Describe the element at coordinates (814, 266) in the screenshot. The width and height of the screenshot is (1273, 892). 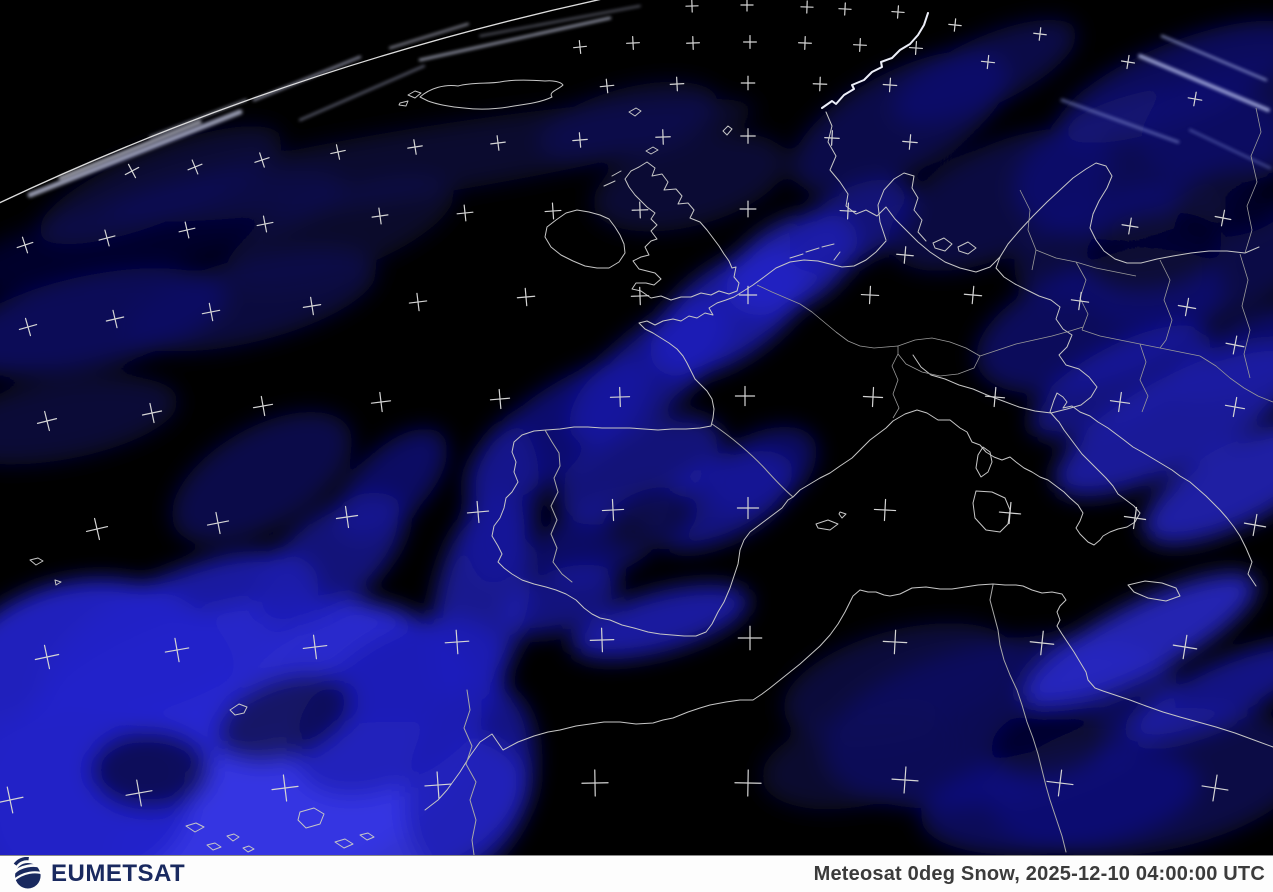
I see `coastline-german-bight` at that location.